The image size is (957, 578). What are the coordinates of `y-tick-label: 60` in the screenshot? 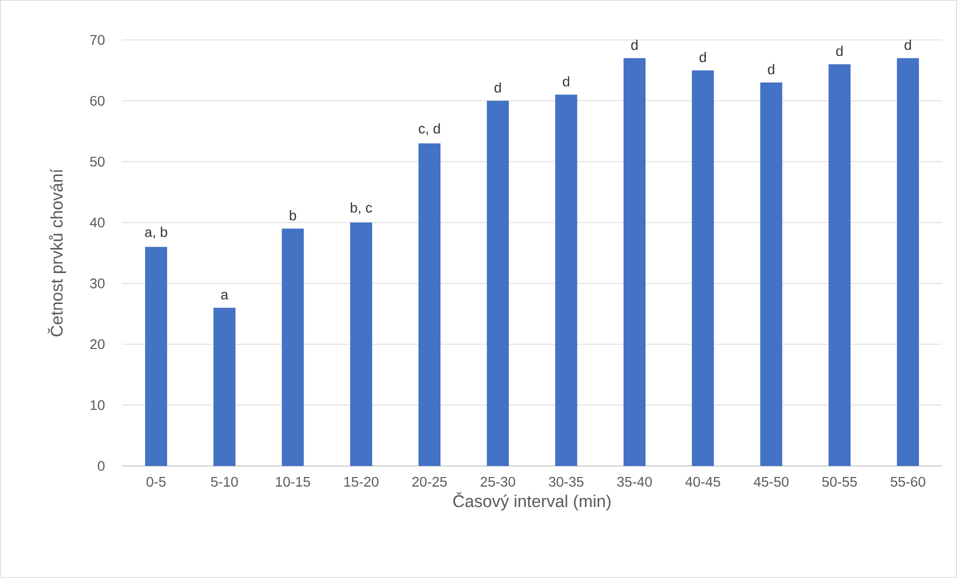 It's located at (97, 101).